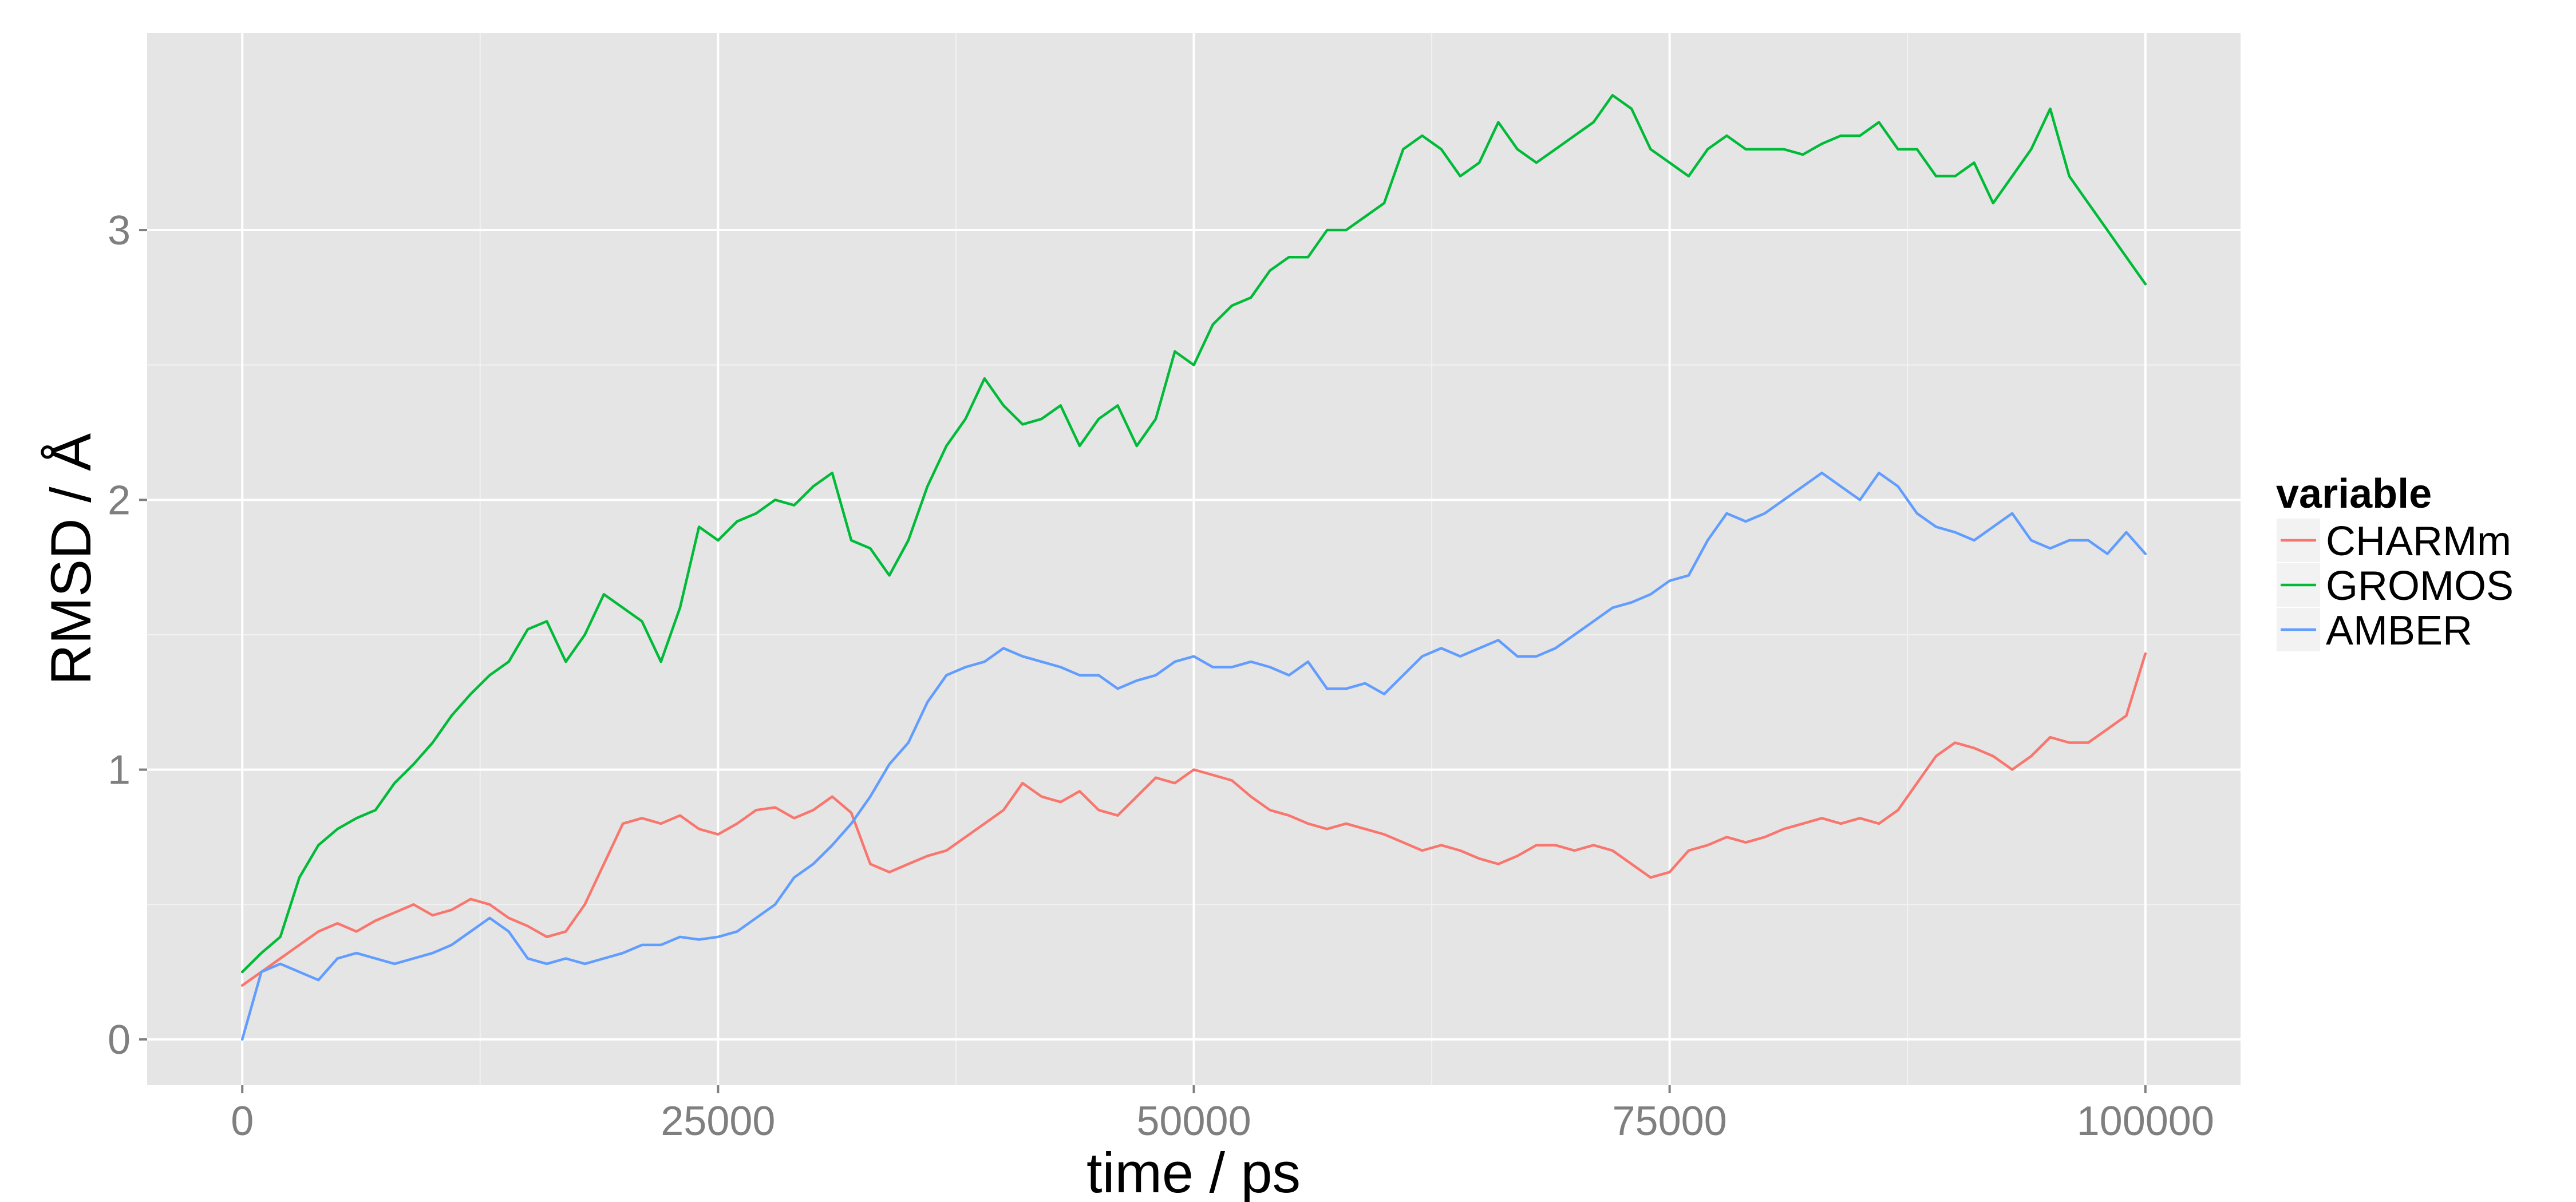  What do you see at coordinates (2420, 586) in the screenshot?
I see `legend-label: GROMOS` at bounding box center [2420, 586].